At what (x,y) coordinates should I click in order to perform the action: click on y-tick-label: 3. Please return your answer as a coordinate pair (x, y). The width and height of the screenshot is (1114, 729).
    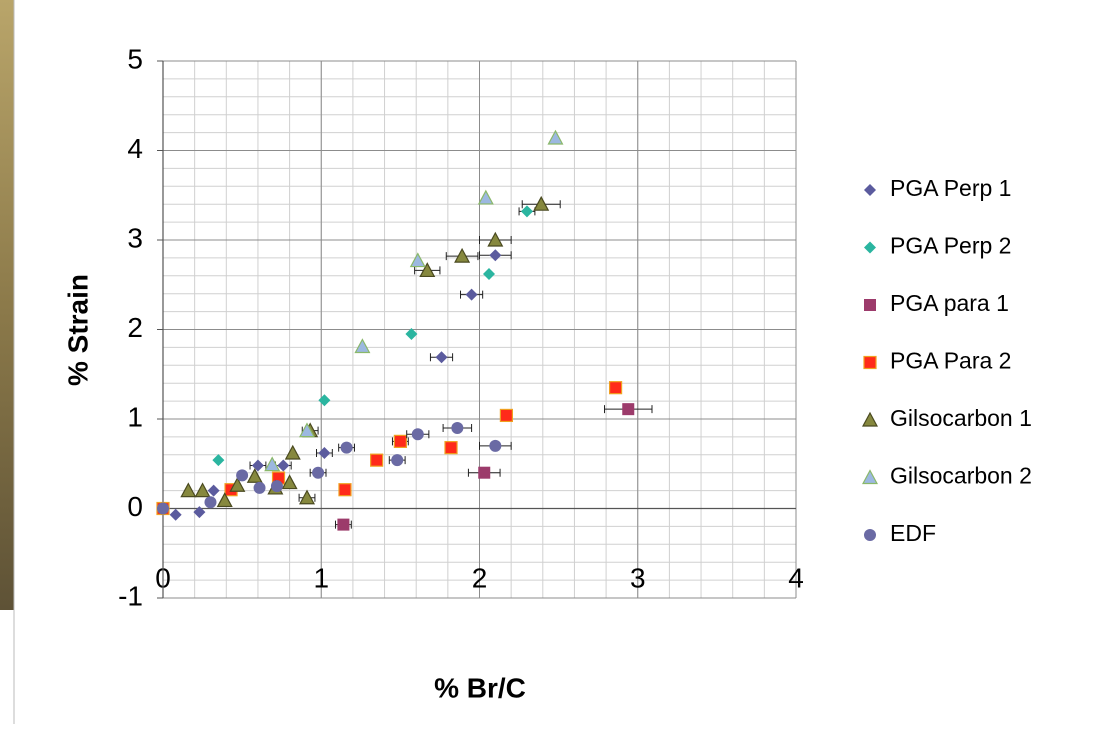
    Looking at the image, I should click on (135, 237).